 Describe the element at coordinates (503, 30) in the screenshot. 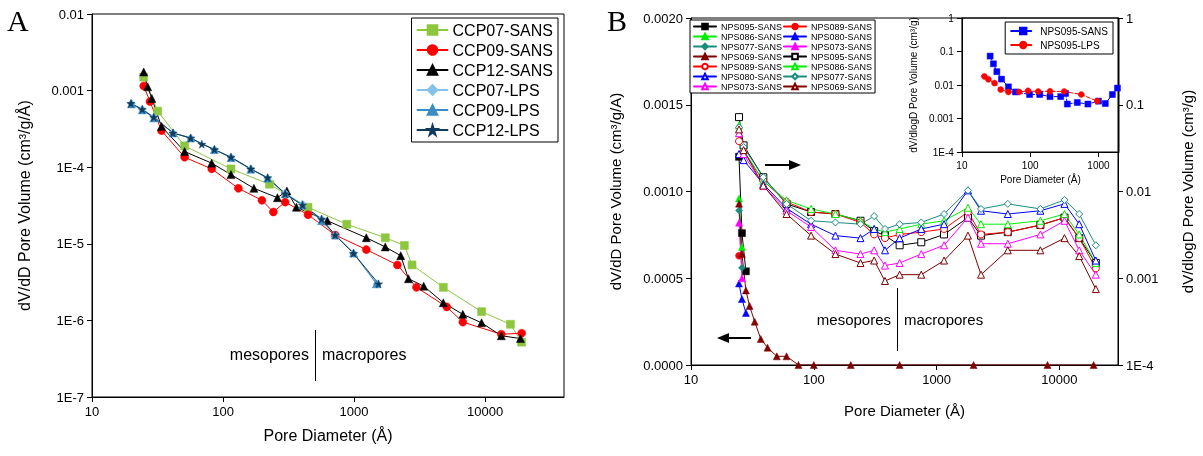

I see `legend-label: CCP07-SANS` at that location.